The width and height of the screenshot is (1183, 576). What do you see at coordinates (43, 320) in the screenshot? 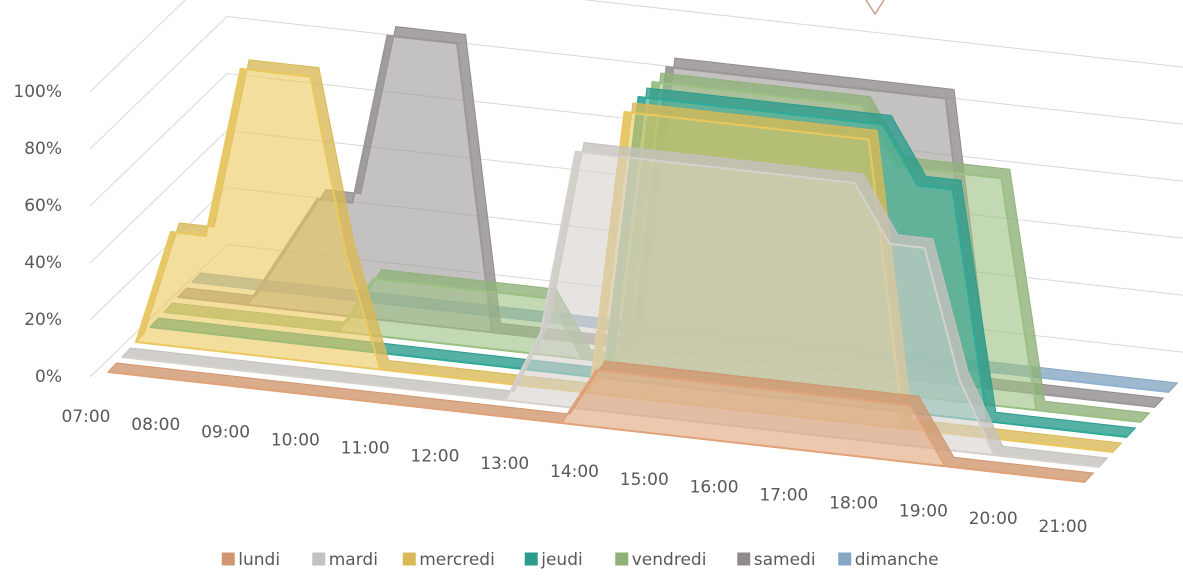
I see `y-tick-label: 20%` at bounding box center [43, 320].